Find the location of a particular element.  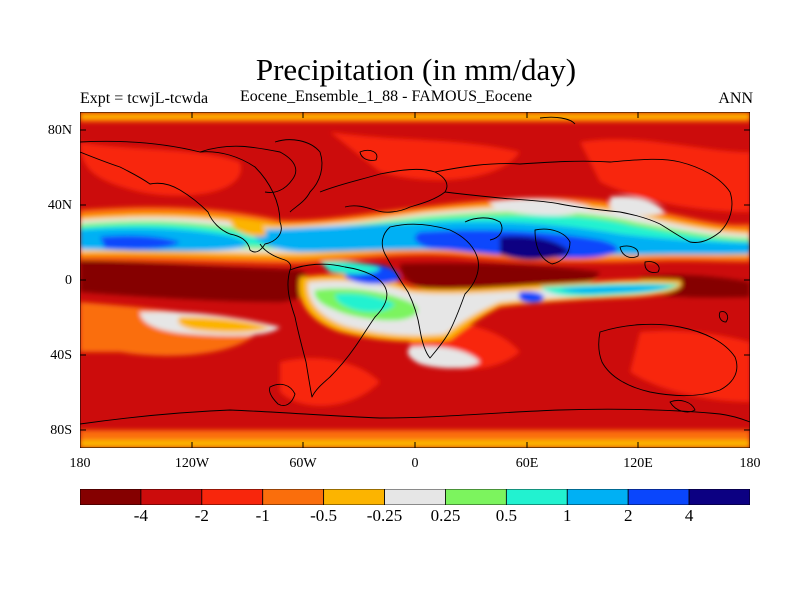

coast-se-asia-island-b is located at coordinates (652, 267).